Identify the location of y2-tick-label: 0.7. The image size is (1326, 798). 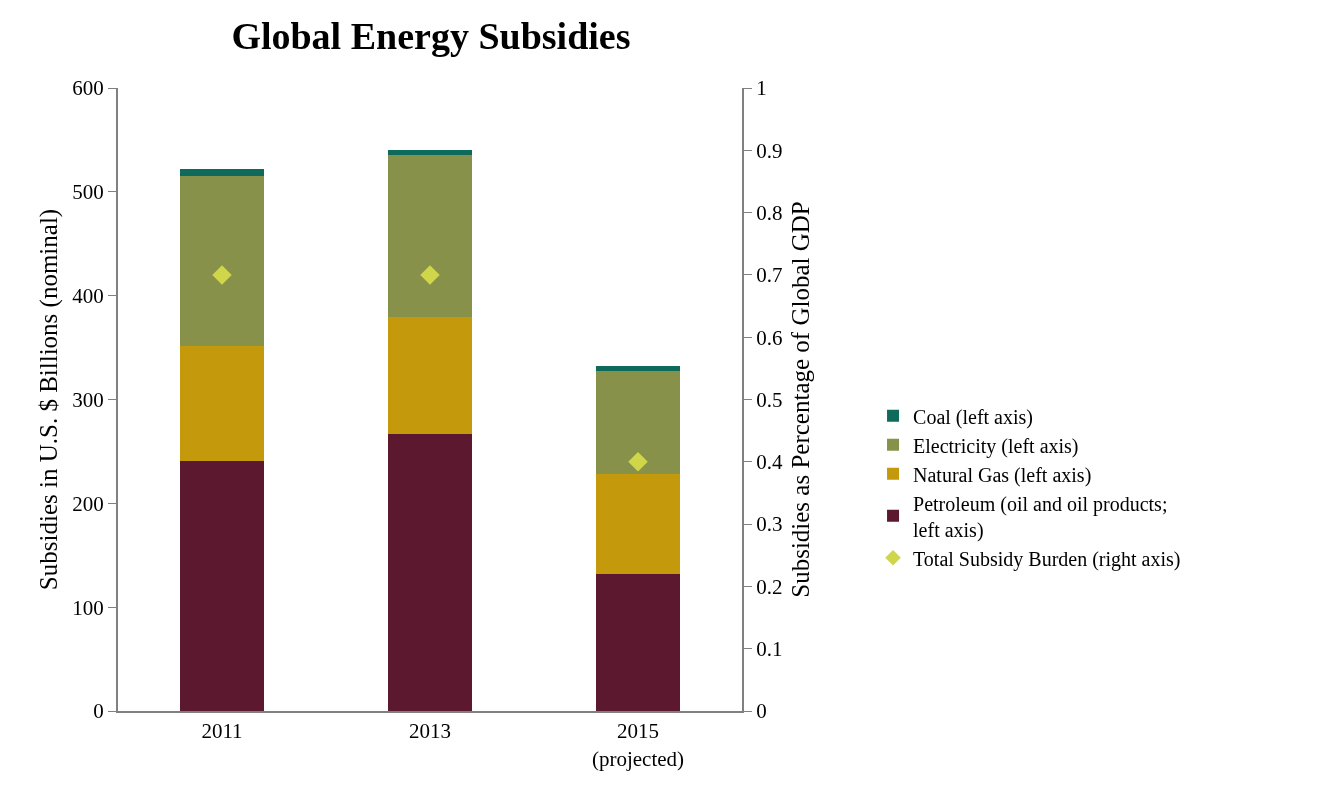
(769, 275).